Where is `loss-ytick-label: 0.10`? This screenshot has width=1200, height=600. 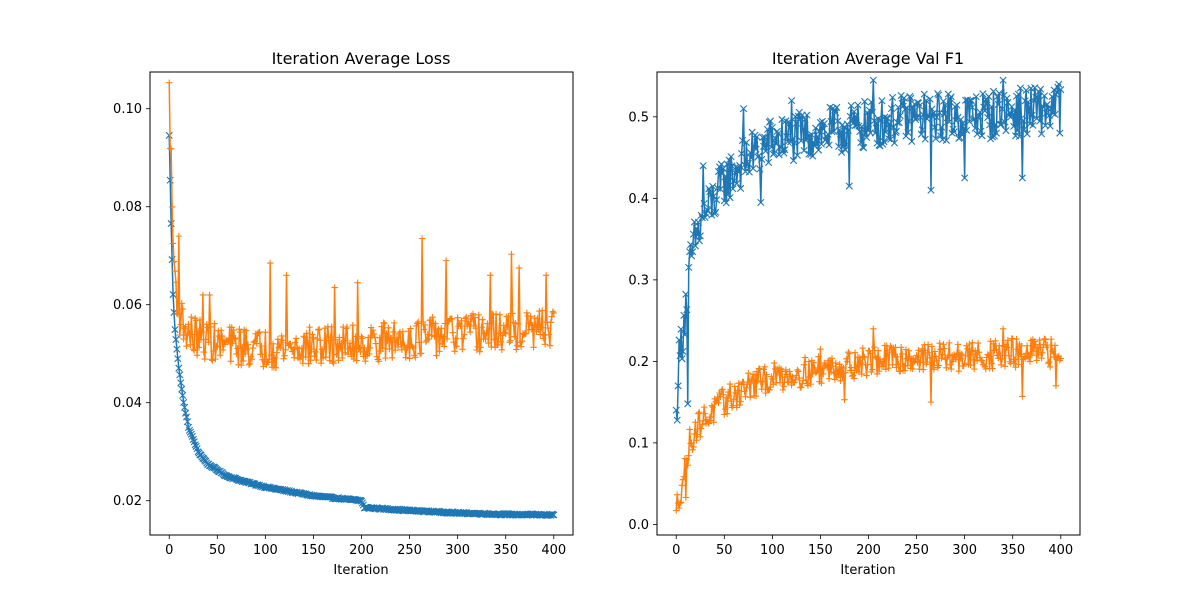 loss-ytick-label: 0.10 is located at coordinates (127, 109).